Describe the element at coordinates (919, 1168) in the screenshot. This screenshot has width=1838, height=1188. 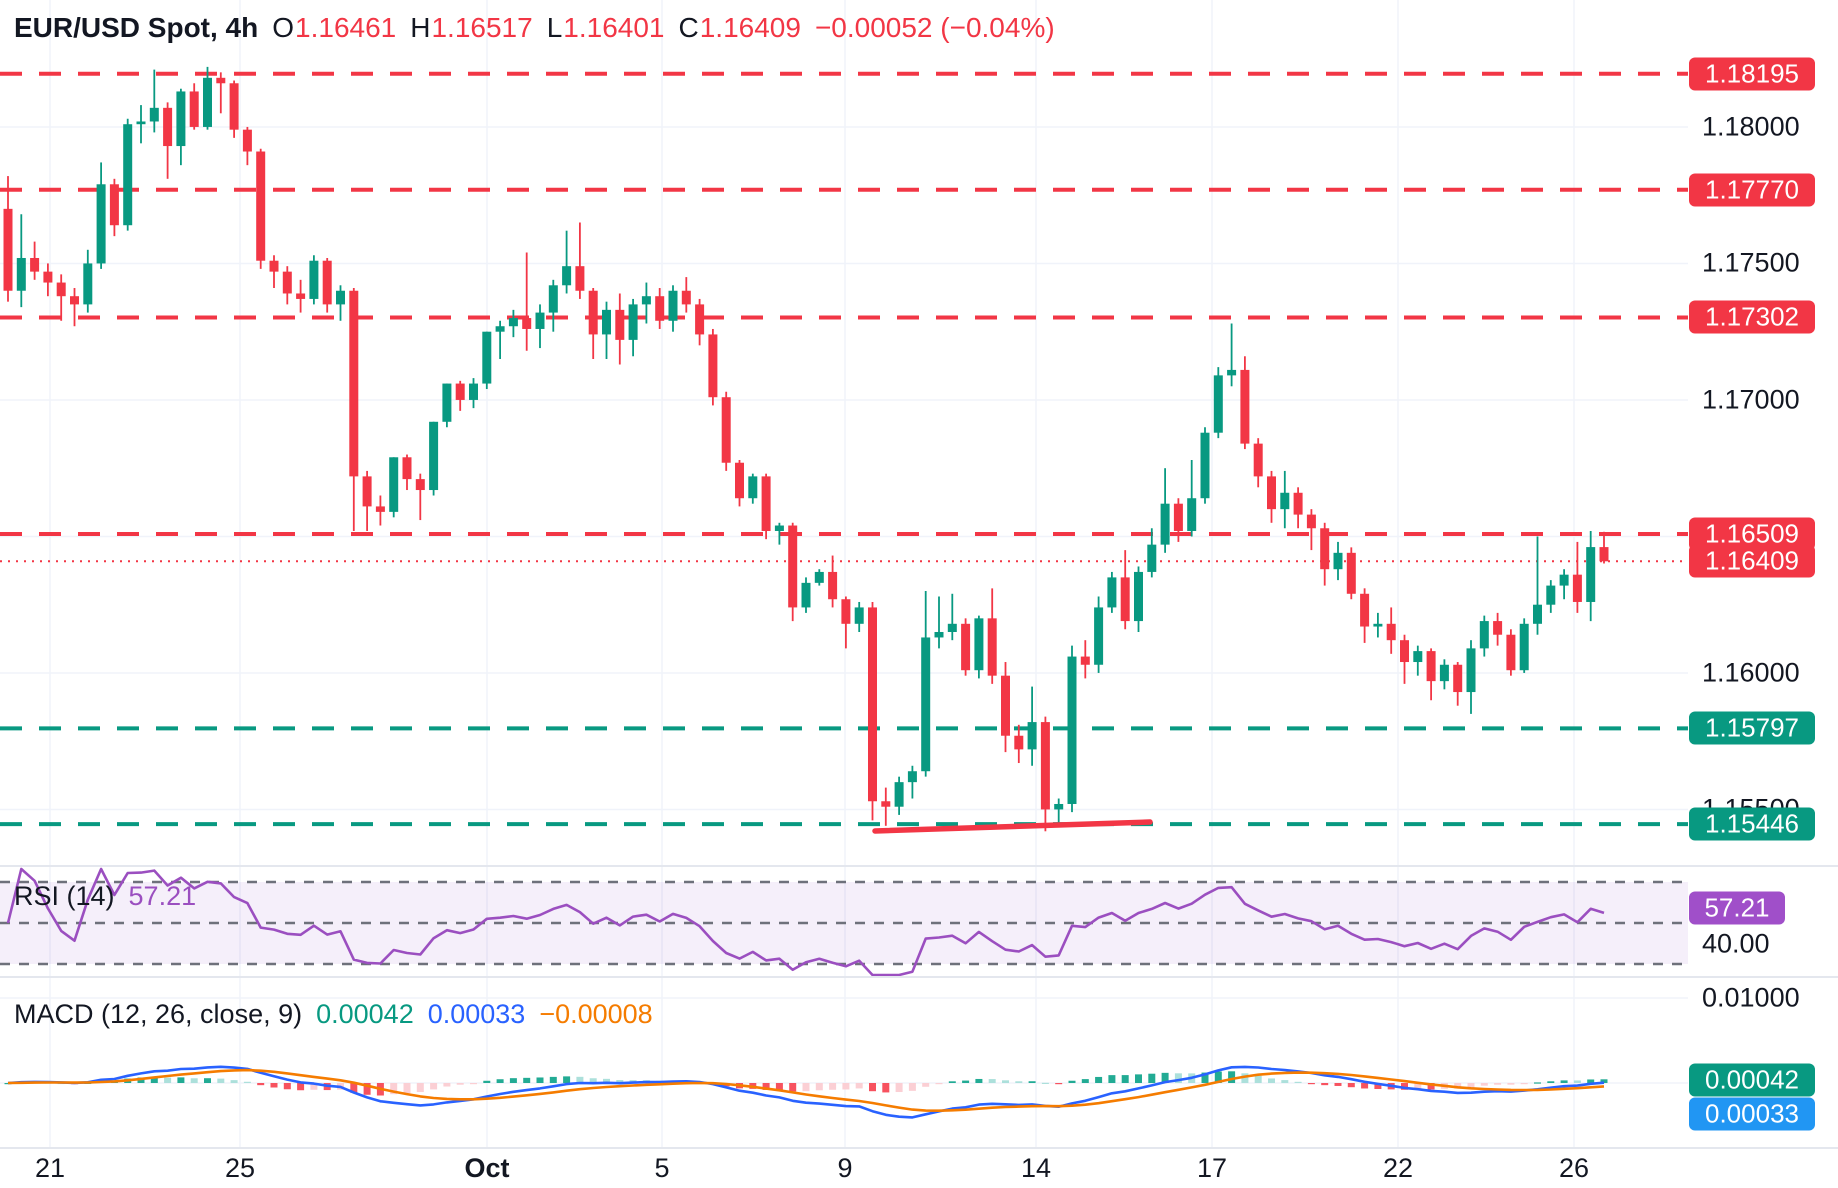
I see `time-scale` at that location.